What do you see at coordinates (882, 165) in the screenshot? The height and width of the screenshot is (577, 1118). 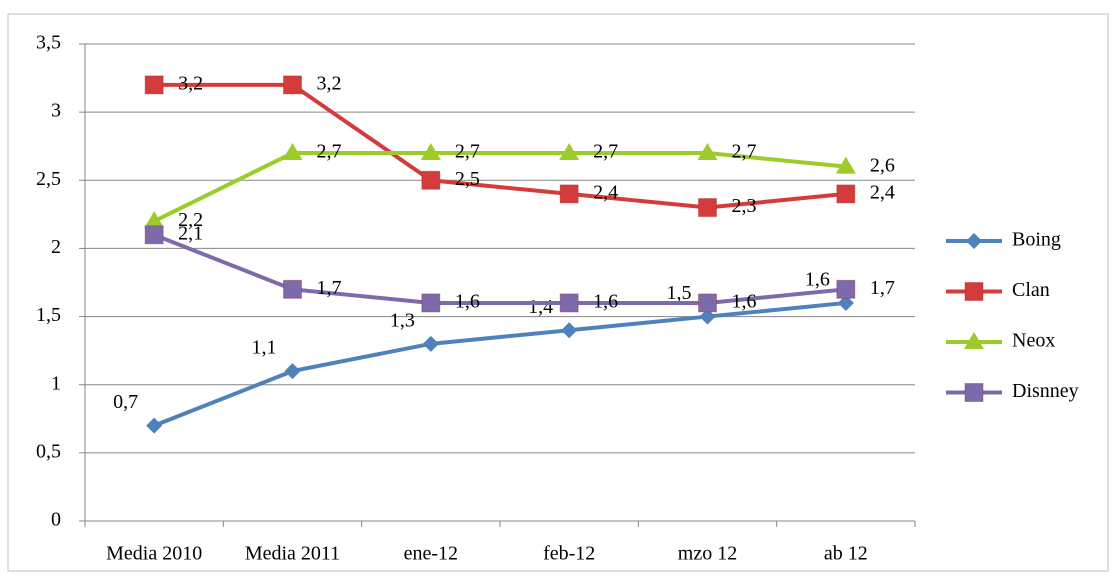 I see `data-label: 2,6` at bounding box center [882, 165].